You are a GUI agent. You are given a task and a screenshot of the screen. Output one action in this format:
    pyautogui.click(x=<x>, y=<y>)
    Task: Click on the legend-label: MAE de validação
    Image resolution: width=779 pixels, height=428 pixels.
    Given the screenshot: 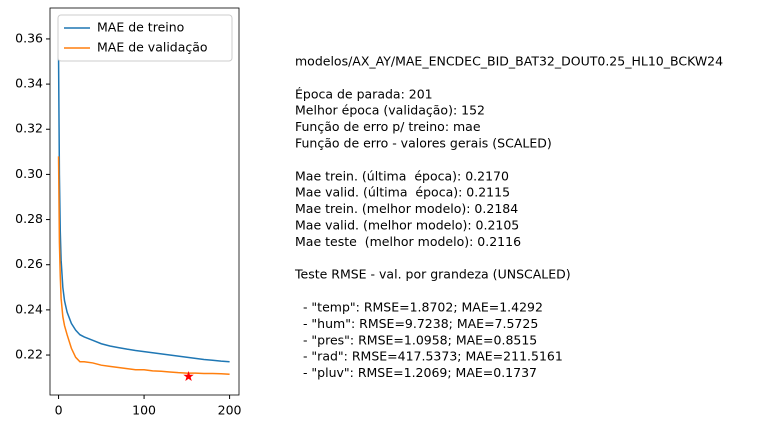 What is the action you would take?
    pyautogui.click(x=152, y=47)
    